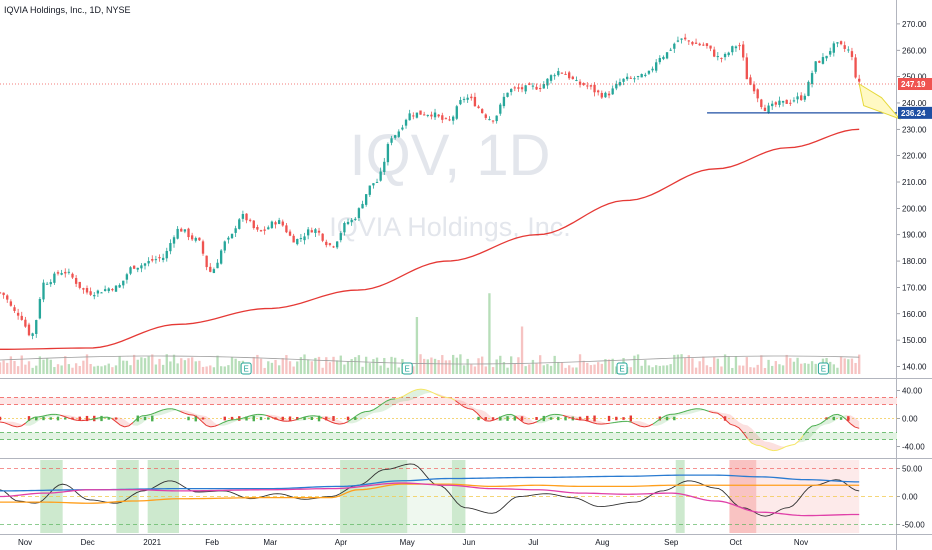 The height and width of the screenshot is (550, 932). Describe the element at coordinates (913, 525) in the screenshot. I see `trend-tick-label: -50.00` at that location.